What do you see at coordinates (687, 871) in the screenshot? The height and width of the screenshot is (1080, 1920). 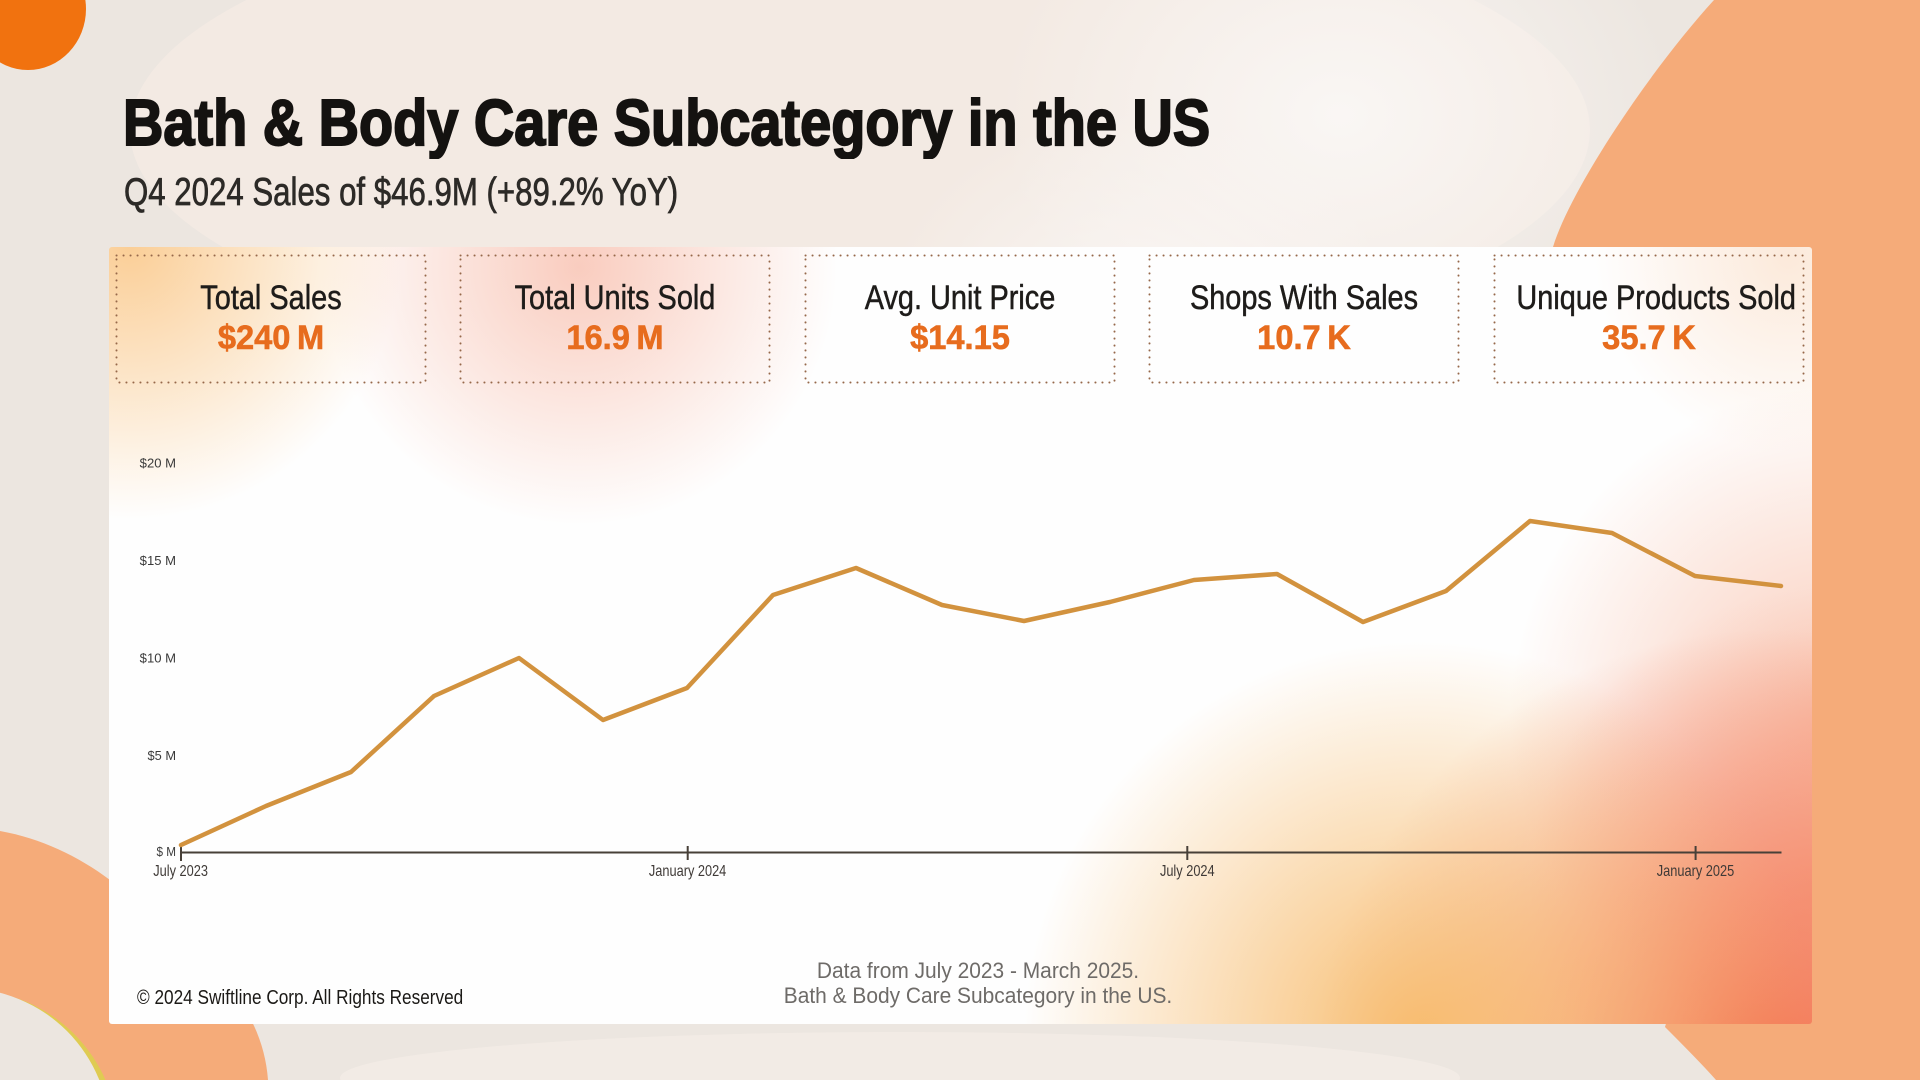 I see `svg-text: January 2024` at bounding box center [687, 871].